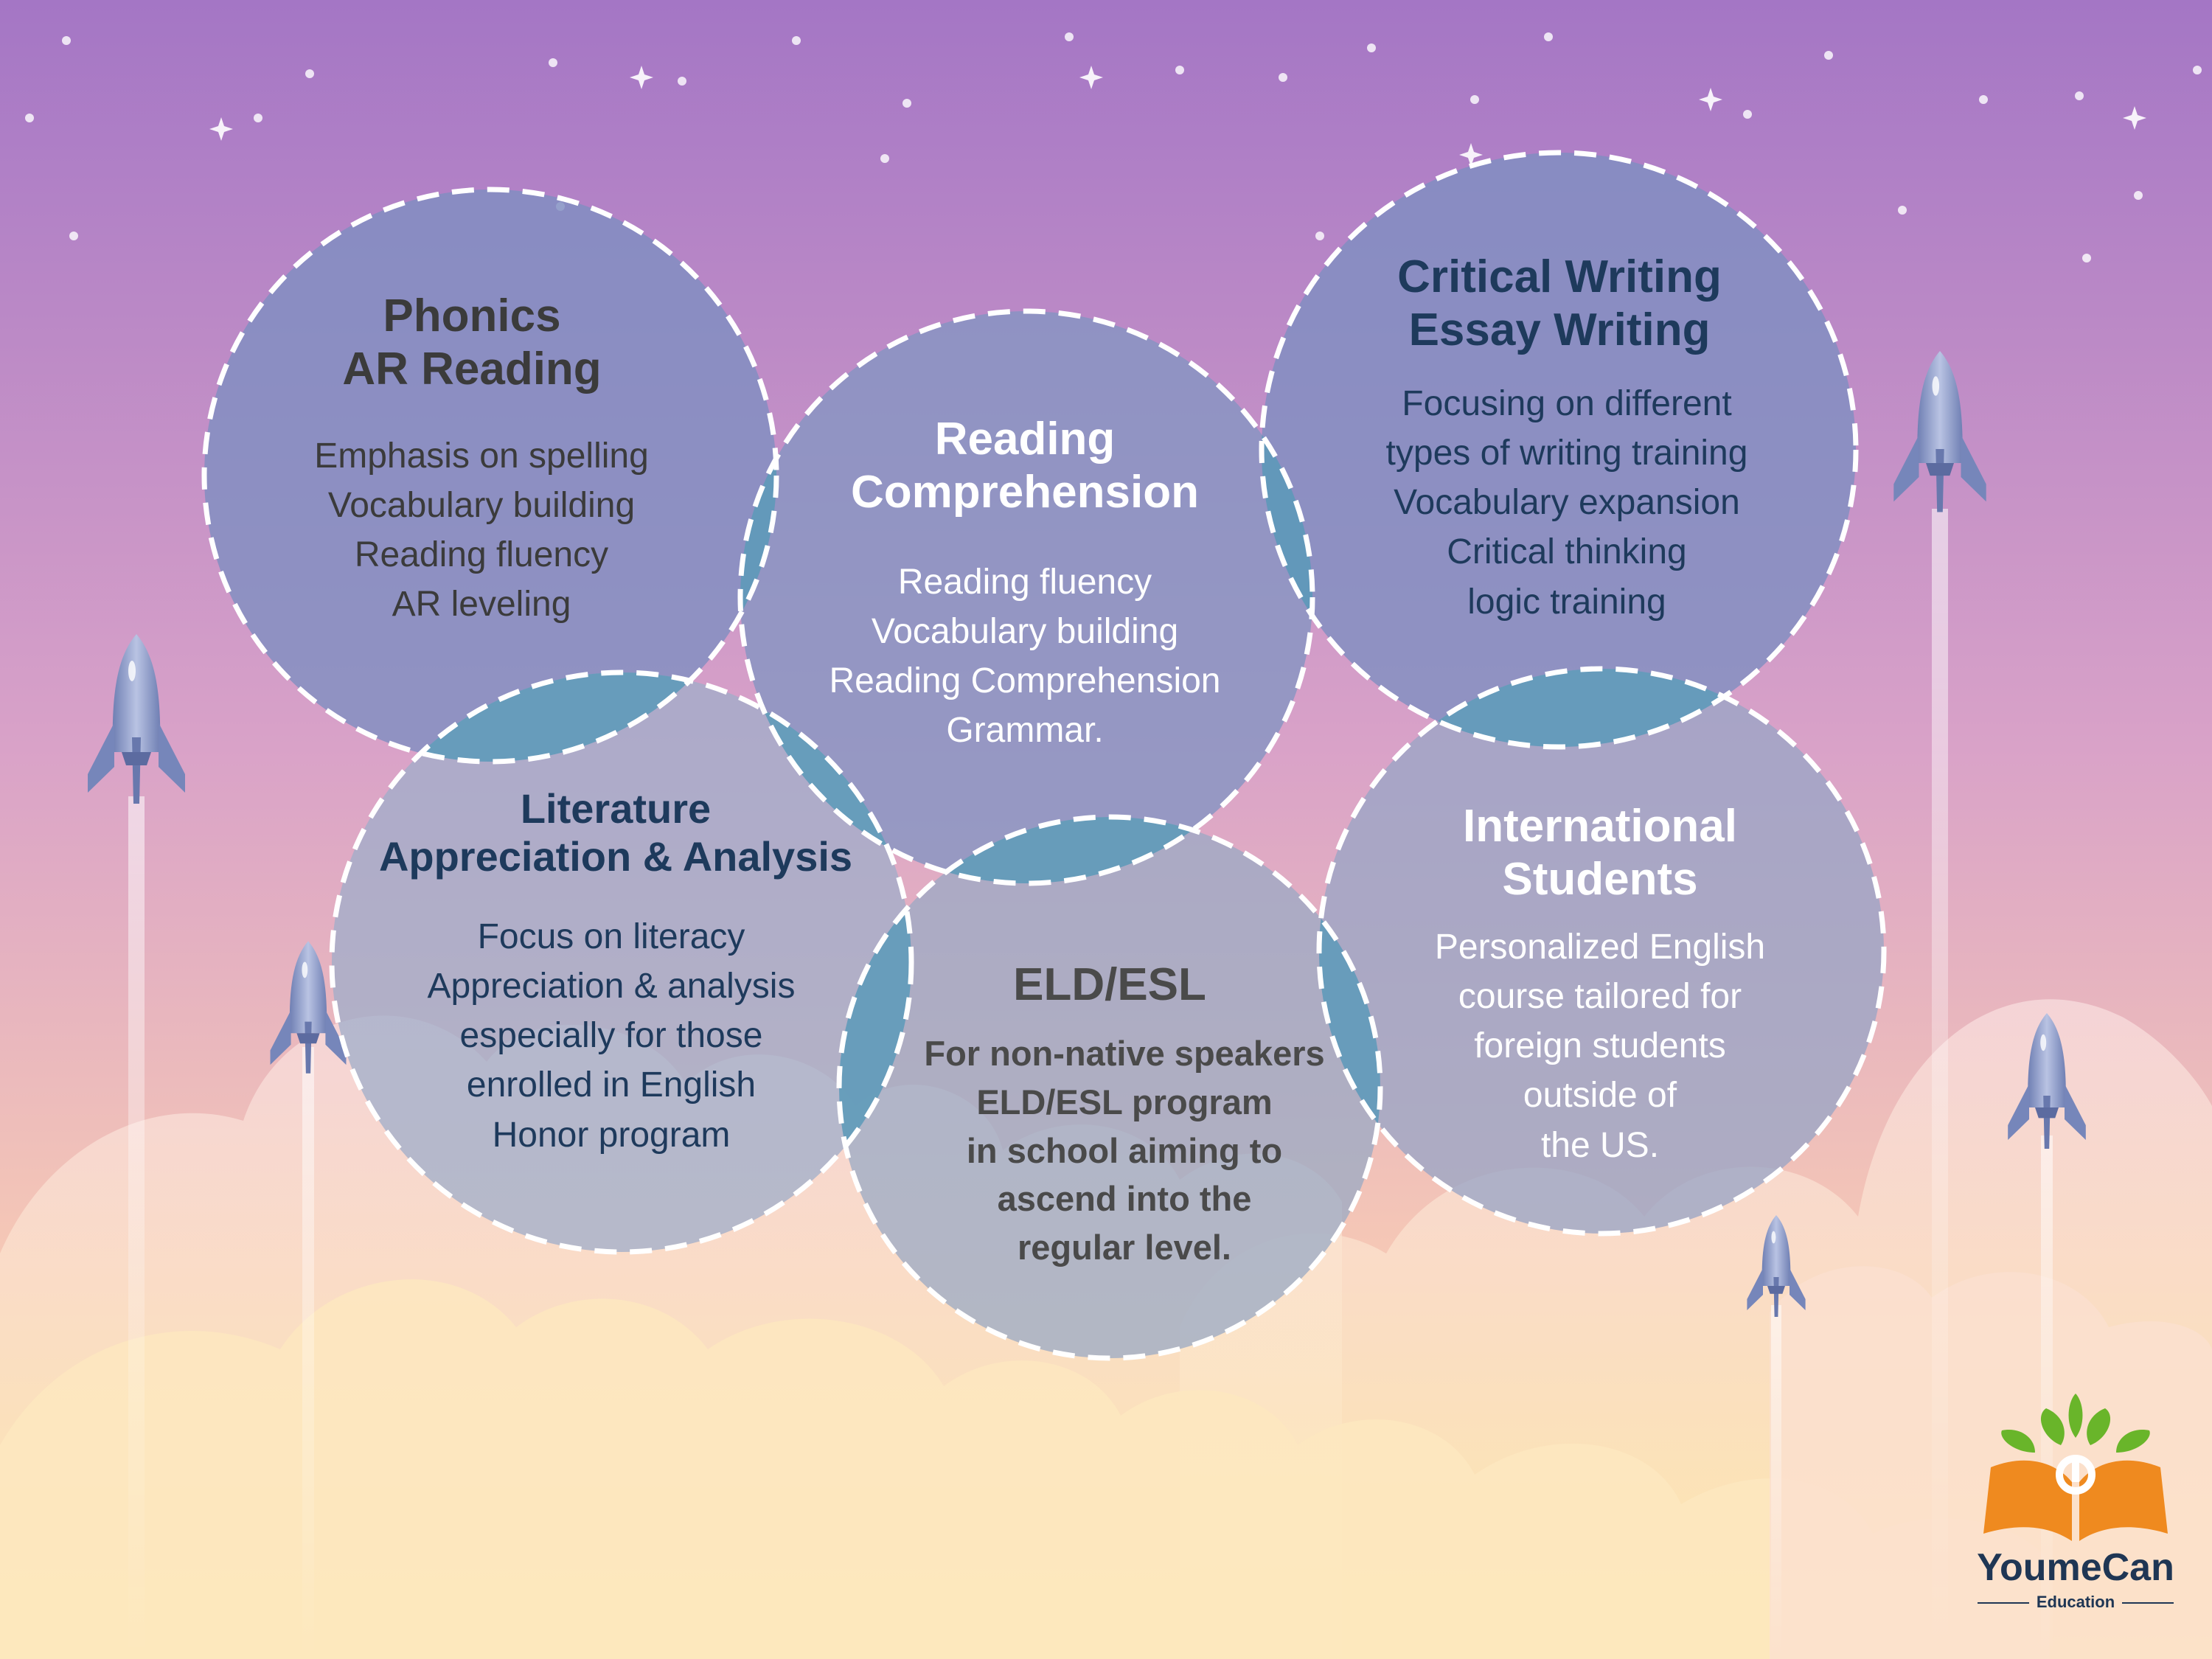 The width and height of the screenshot is (2212, 1659). Describe the element at coordinates (611, 1085) in the screenshot. I see `literature-desc-line: enrolled in English` at that location.